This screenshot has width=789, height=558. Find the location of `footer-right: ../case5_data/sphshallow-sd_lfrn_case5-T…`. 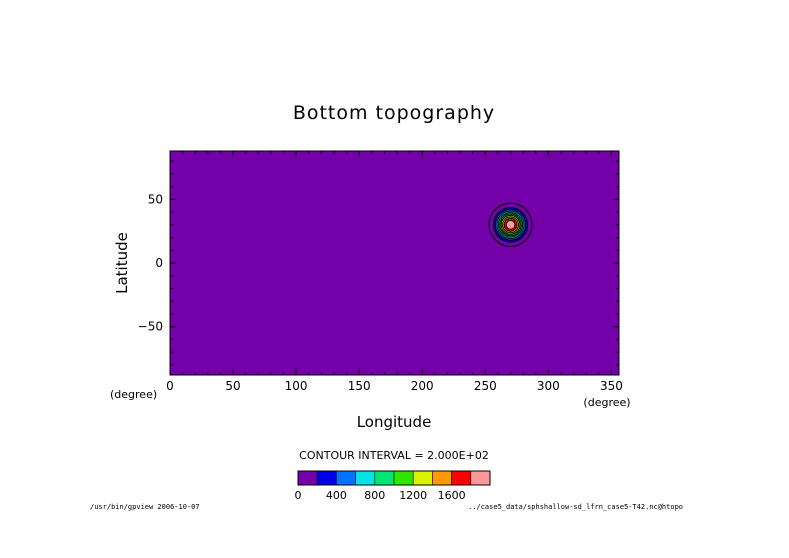

footer-right: ../case5_data/sphshallow-sd_lfrn_case5-T… is located at coordinates (575, 507).